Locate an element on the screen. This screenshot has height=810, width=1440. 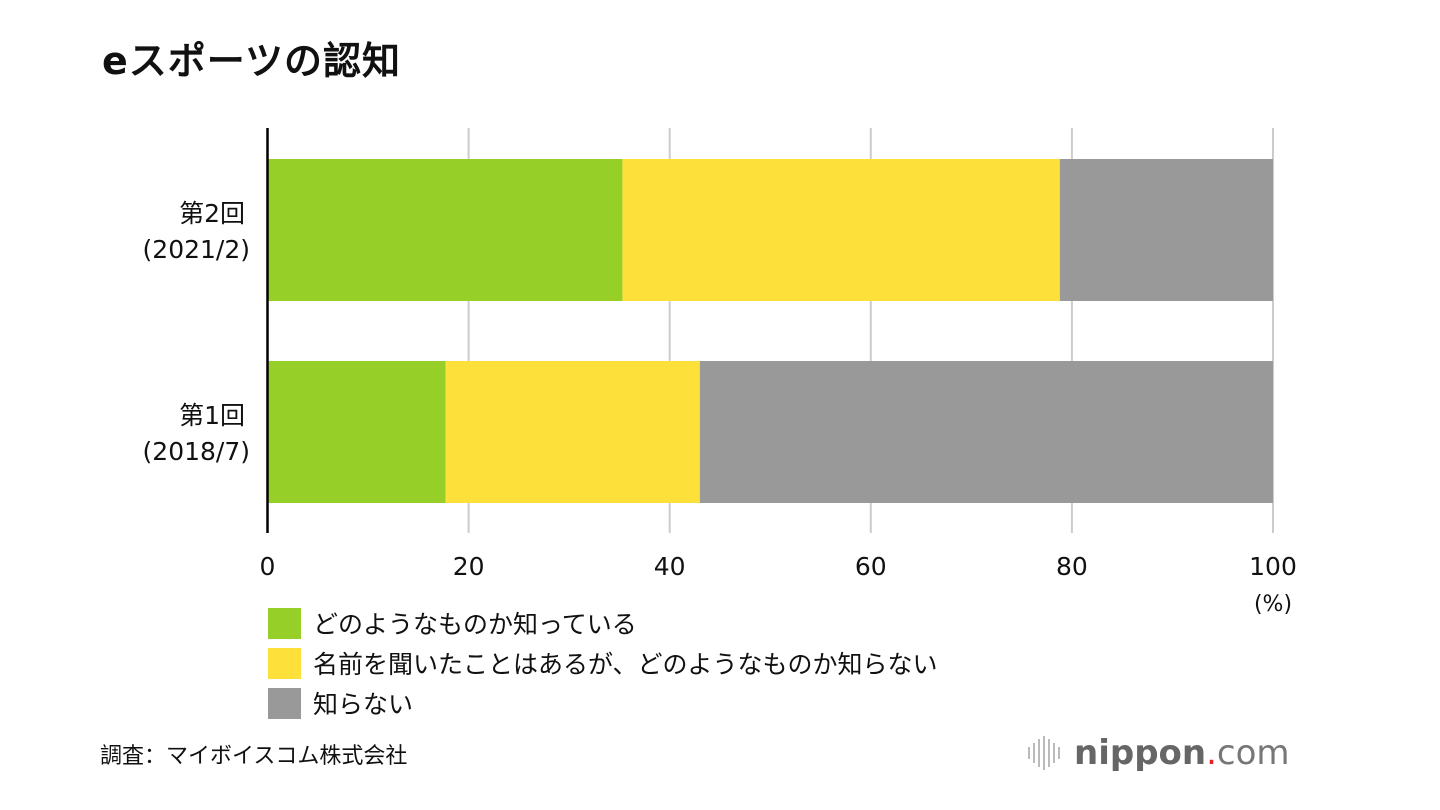
sound-wave-icon is located at coordinates (1044, 753).